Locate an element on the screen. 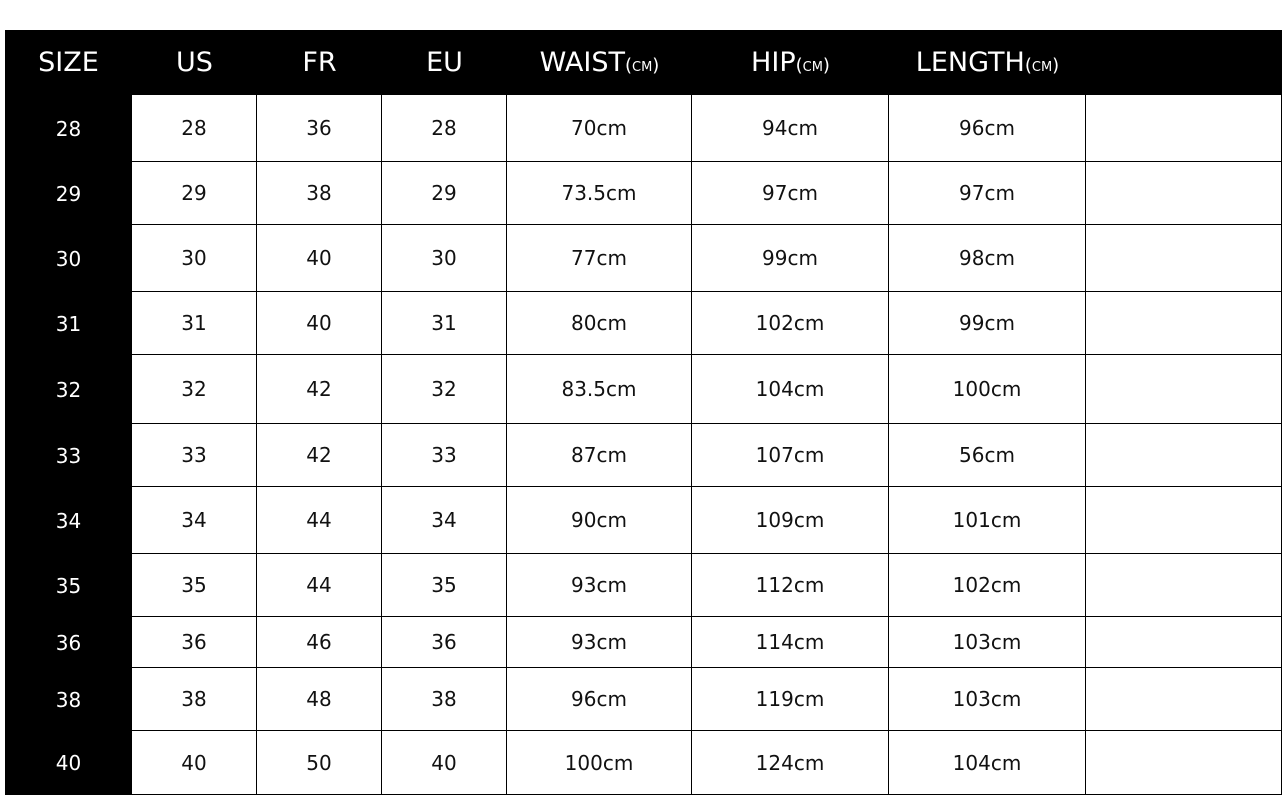 Image resolution: width=1286 pixels, height=810 pixels. data-cell: 103cm is located at coordinates (987, 642).